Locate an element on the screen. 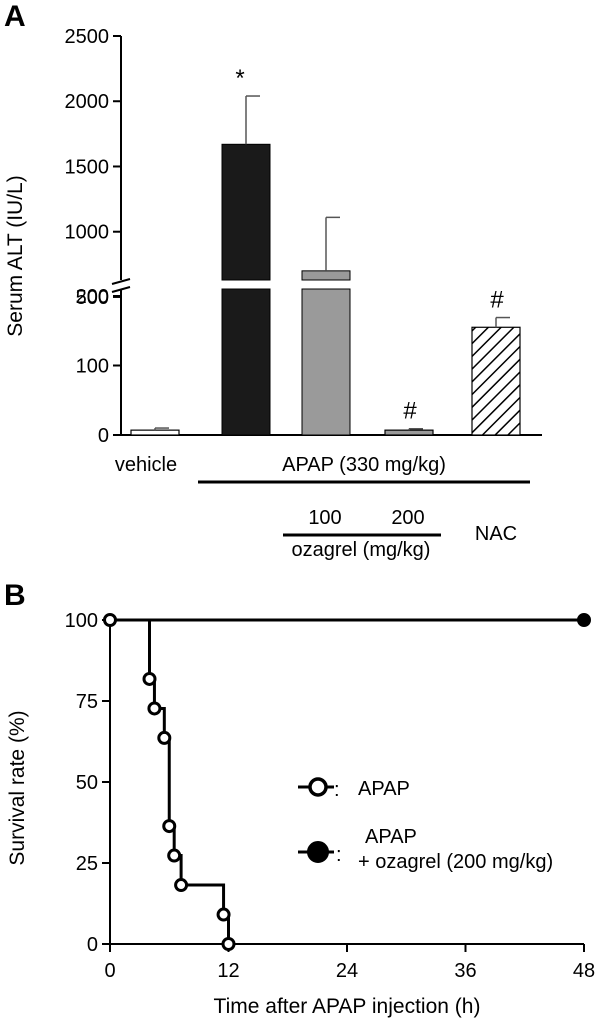 This screenshot has height=1027, width=600. y-tick-label: 1500 is located at coordinates (87, 167).